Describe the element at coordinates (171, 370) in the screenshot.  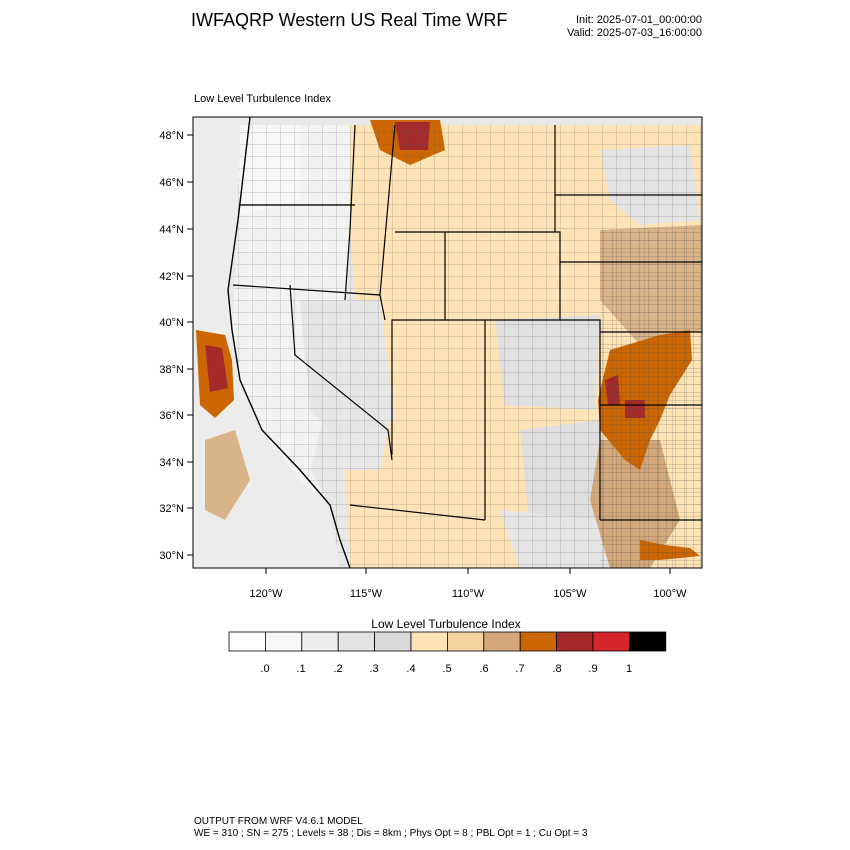
I see `lat-label: 38°N` at that location.